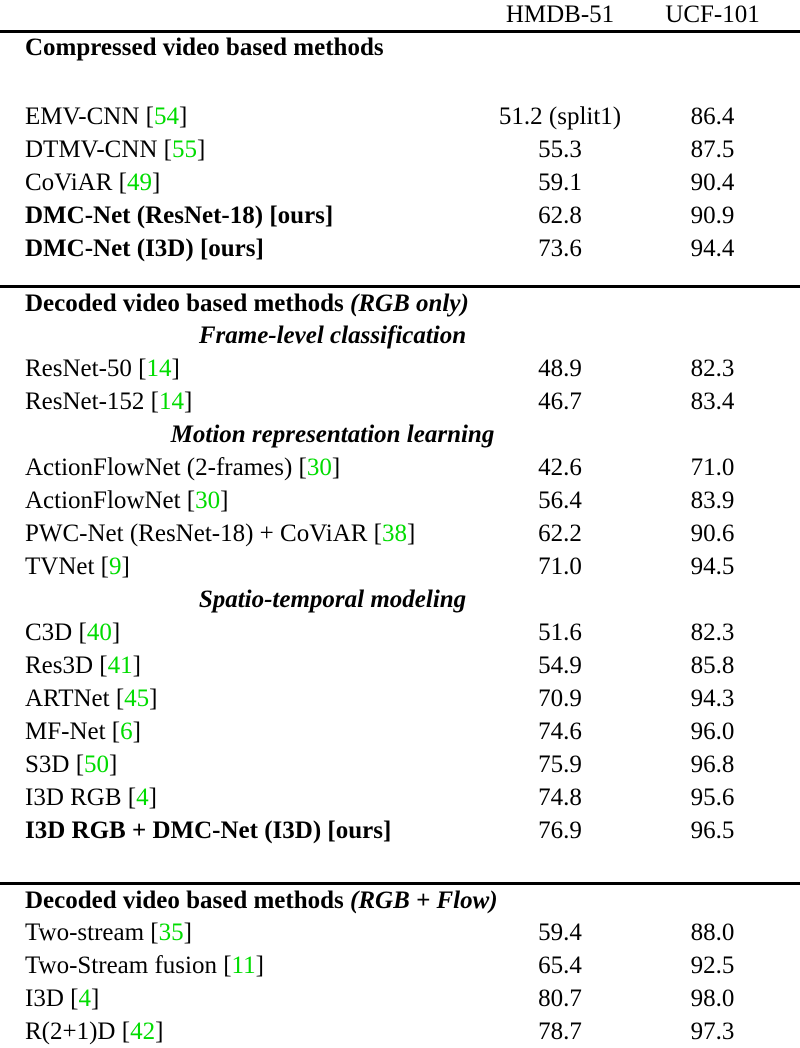 The image size is (800, 1048). I want to click on table-row: DTMV-CNN [55] 55.3 87.5, so click(400, 149).